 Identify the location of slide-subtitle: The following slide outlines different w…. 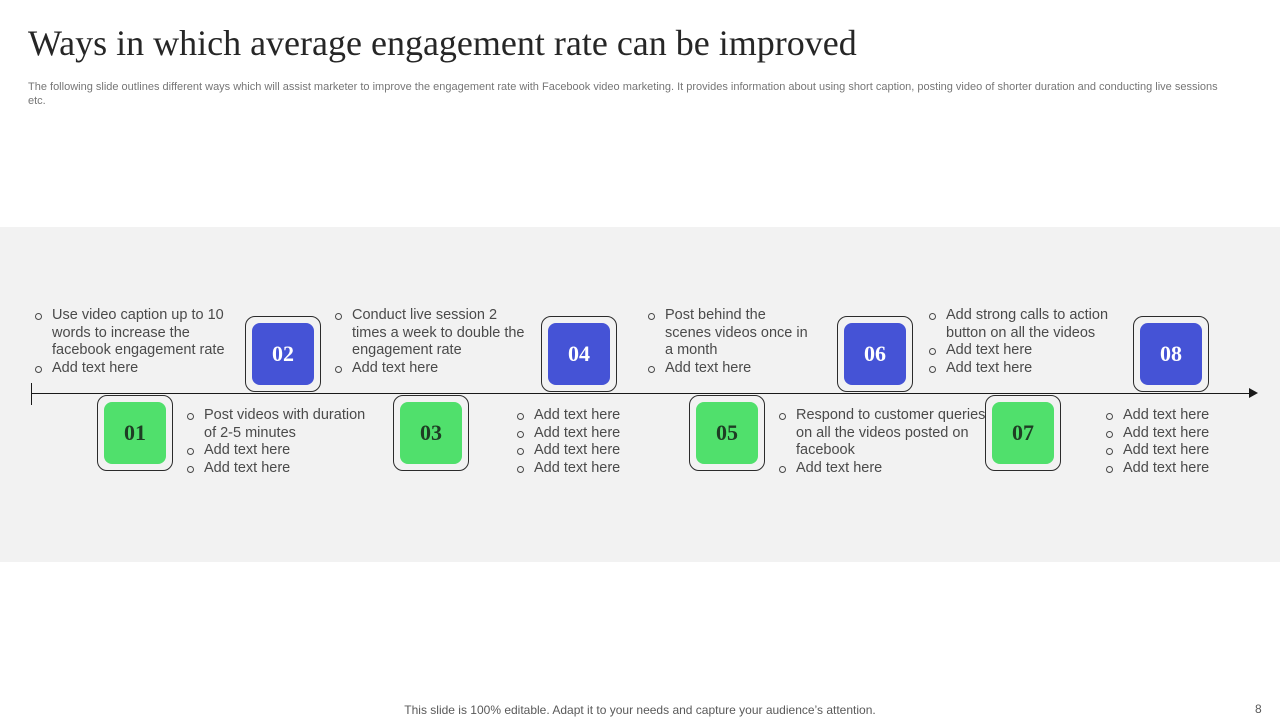
(623, 94).